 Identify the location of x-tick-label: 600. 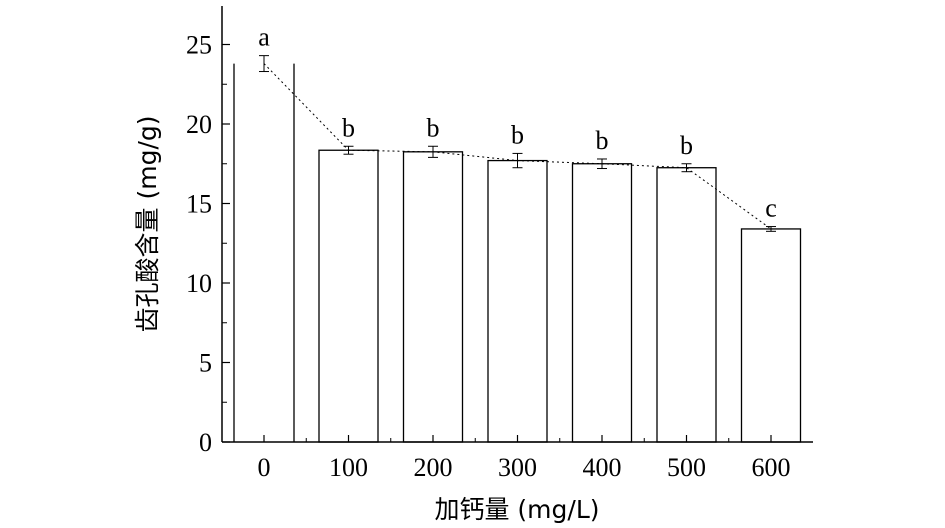
(771, 467).